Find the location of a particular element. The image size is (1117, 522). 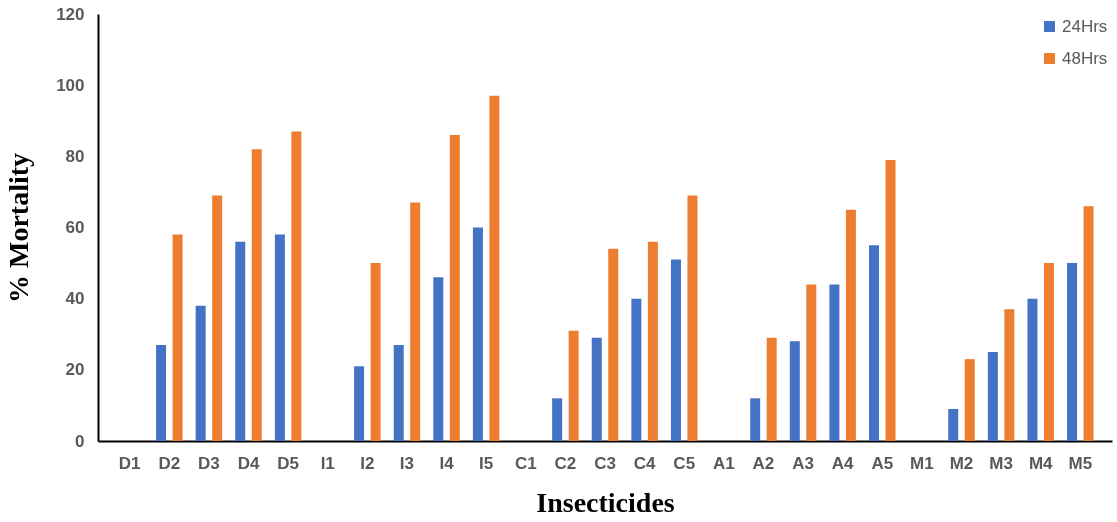

y-tick-label: 40 is located at coordinates (75, 299).